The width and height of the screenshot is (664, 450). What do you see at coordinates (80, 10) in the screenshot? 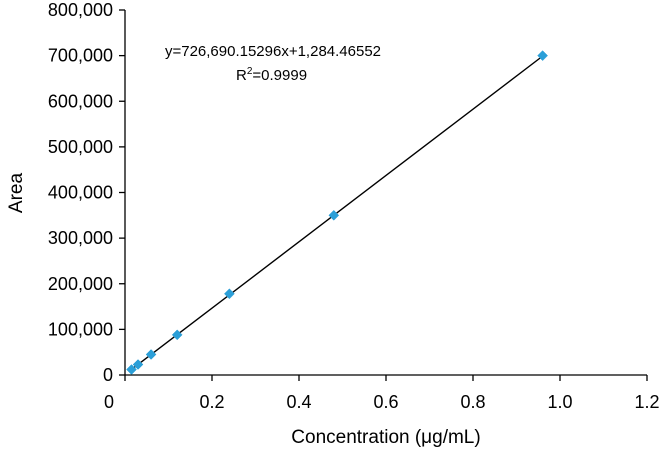
I see `y-tick-label: 800,000` at bounding box center [80, 10].